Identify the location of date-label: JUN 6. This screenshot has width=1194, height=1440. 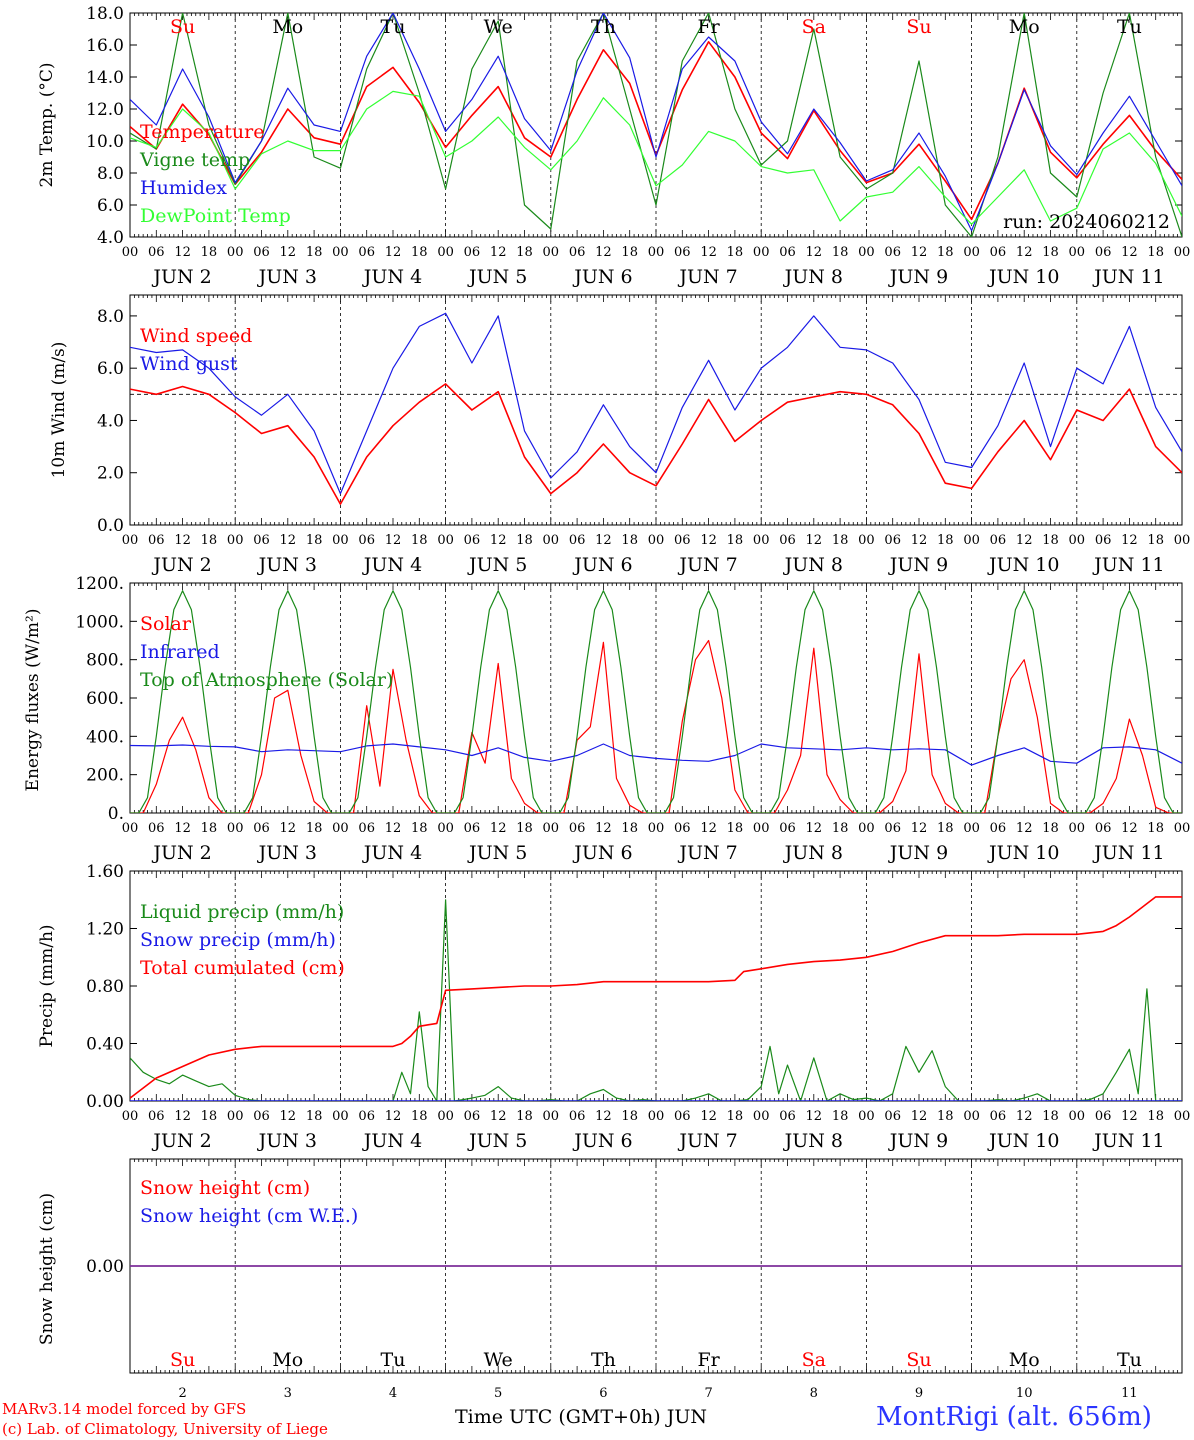
(602, 565).